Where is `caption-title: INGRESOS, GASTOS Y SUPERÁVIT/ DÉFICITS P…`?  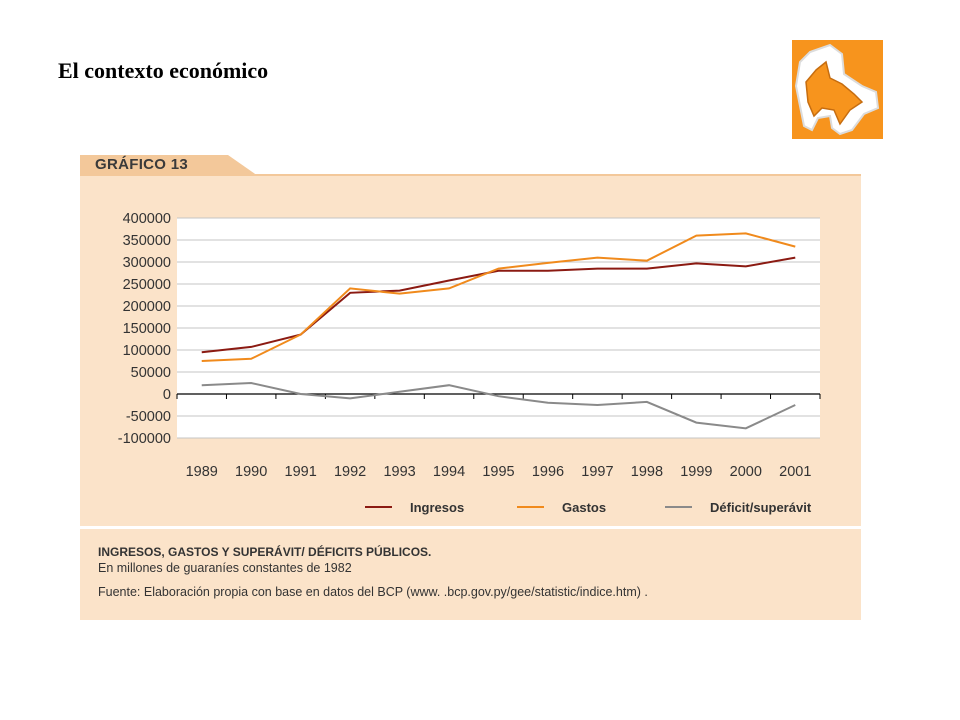 caption-title: INGRESOS, GASTOS Y SUPERÁVIT/ DÉFICITS P… is located at coordinates (265, 552).